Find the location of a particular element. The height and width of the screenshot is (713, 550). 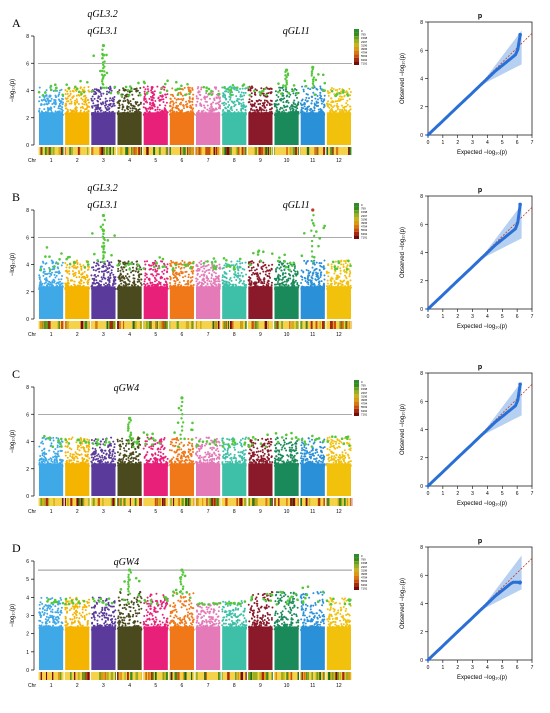

manhattan-y-tick-label: 0 is located at coordinates (27, 497).